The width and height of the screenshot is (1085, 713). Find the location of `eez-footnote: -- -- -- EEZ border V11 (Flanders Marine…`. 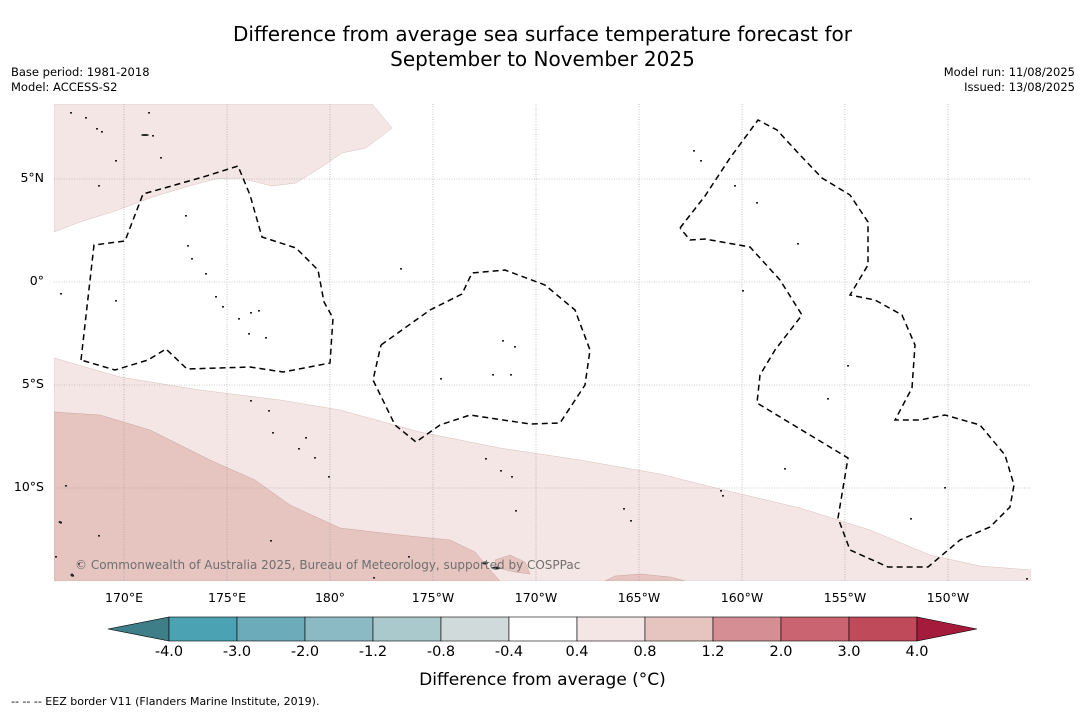

eez-footnote: -- -- -- EEZ border V11 (Flanders Marine… is located at coordinates (165, 701).